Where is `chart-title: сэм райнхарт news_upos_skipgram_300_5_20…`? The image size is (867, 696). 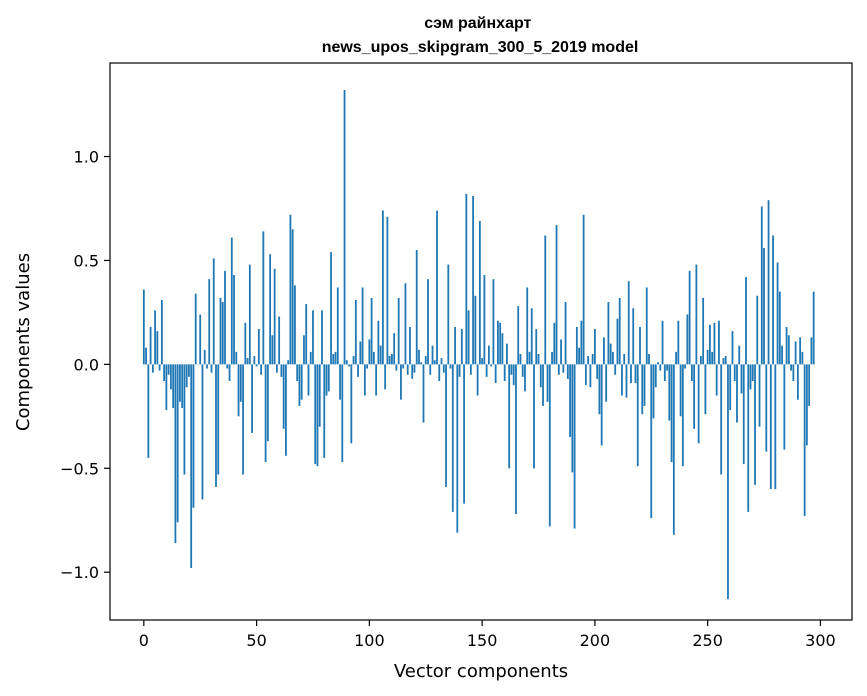
chart-title: сэм райнхарт news_upos_skipgram_300_5_20… is located at coordinates (480, 35).